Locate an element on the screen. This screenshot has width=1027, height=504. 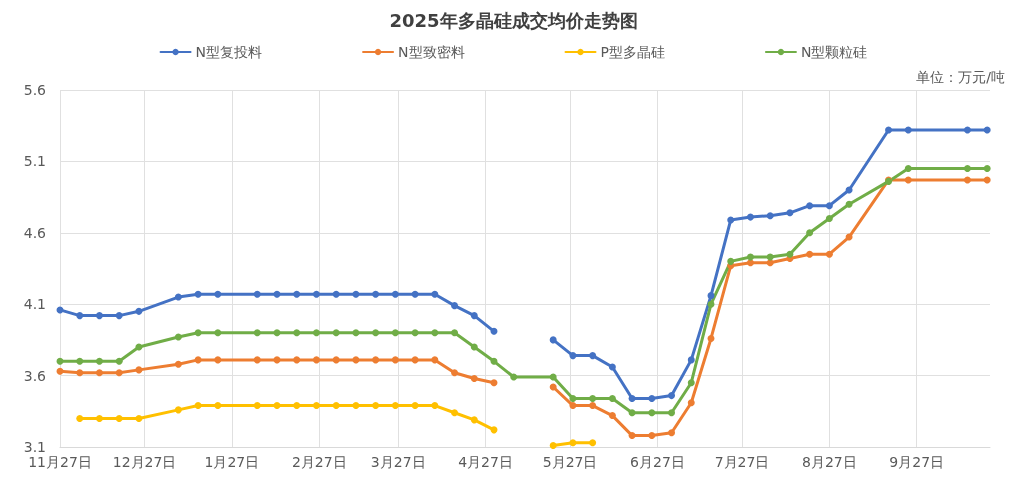
legend-label: N型颗粒硅 is located at coordinates (834, 52).